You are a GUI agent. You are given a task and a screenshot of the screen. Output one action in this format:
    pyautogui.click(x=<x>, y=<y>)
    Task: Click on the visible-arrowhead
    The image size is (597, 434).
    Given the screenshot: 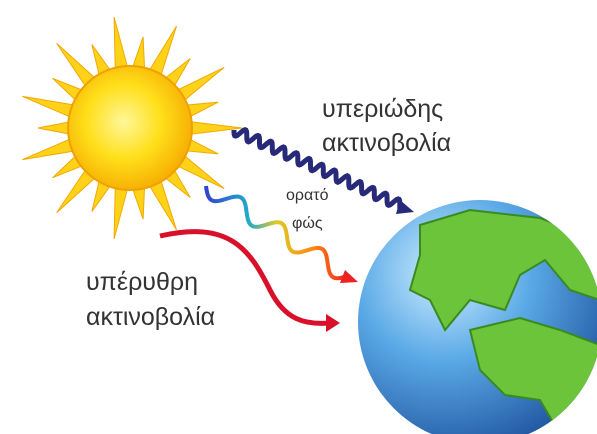 What is the action you would take?
    pyautogui.click(x=349, y=276)
    